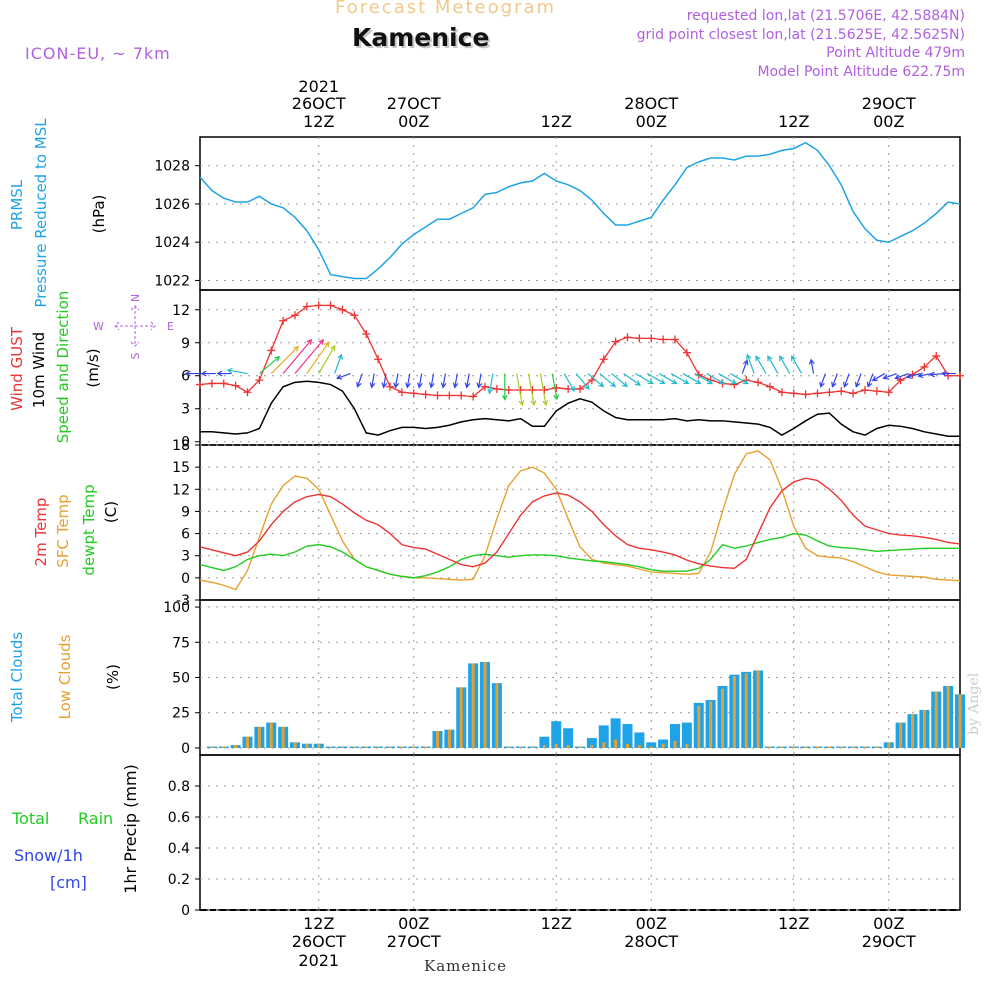 The image size is (1000, 1000). Describe the element at coordinates (446, 9) in the screenshot. I see `subtitle: Forecast Meteogram` at that location.